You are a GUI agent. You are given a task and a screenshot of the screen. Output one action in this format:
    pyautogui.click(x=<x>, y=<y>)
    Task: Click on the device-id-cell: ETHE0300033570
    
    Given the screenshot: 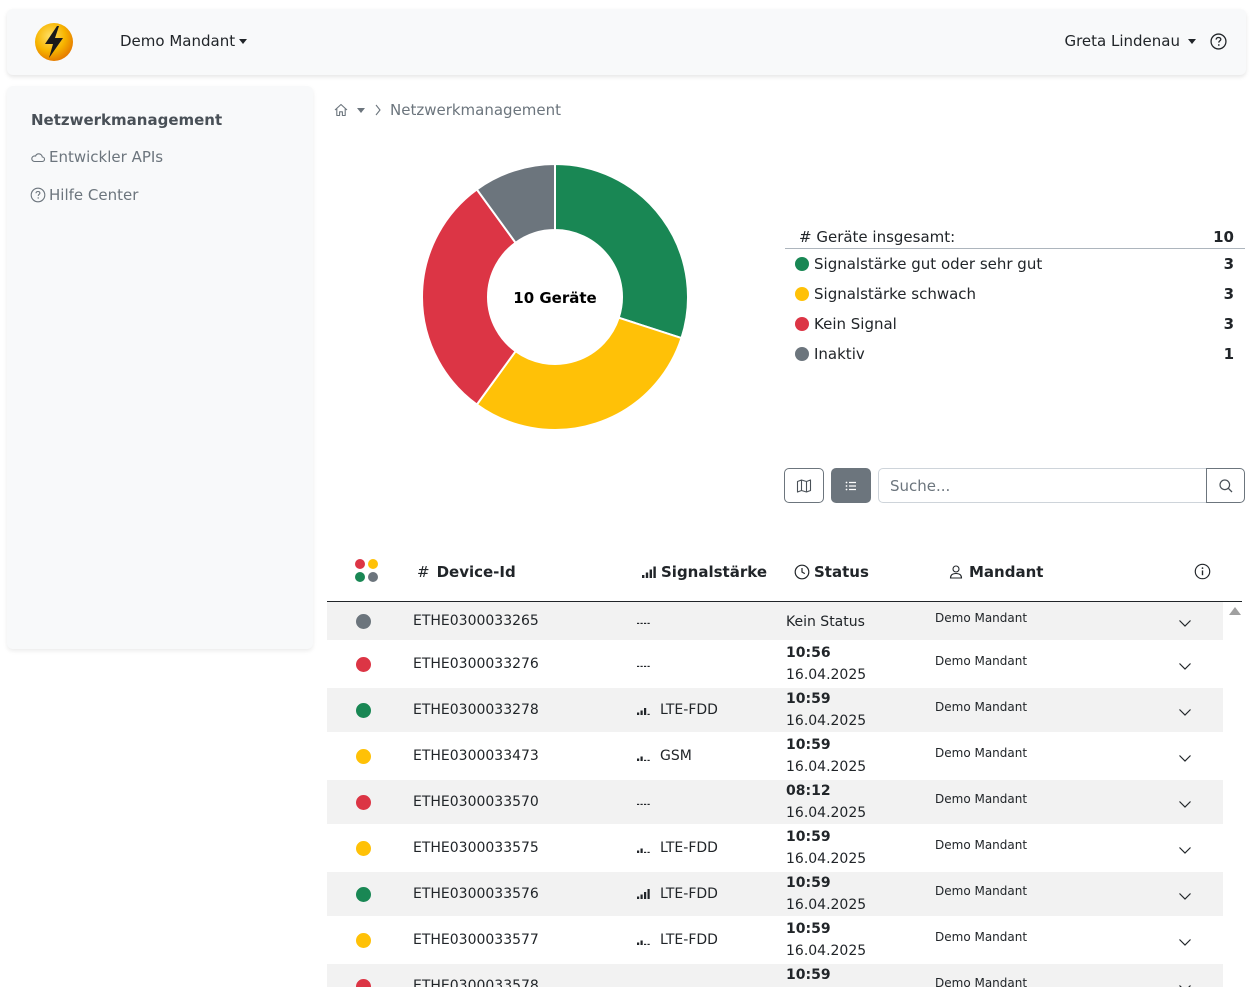 What is the action you would take?
    pyautogui.click(x=476, y=802)
    